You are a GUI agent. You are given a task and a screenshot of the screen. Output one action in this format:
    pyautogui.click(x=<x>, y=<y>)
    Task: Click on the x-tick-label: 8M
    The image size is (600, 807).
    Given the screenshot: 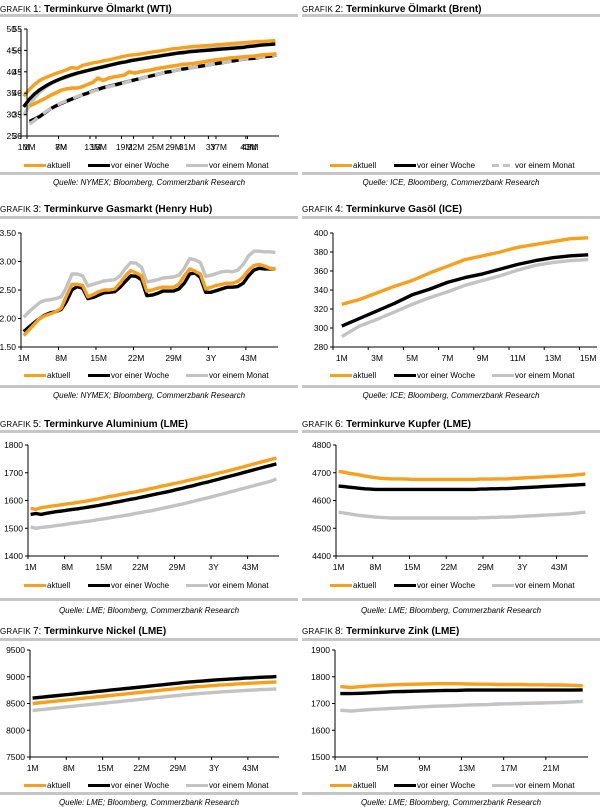 What is the action you would take?
    pyautogui.click(x=67, y=567)
    